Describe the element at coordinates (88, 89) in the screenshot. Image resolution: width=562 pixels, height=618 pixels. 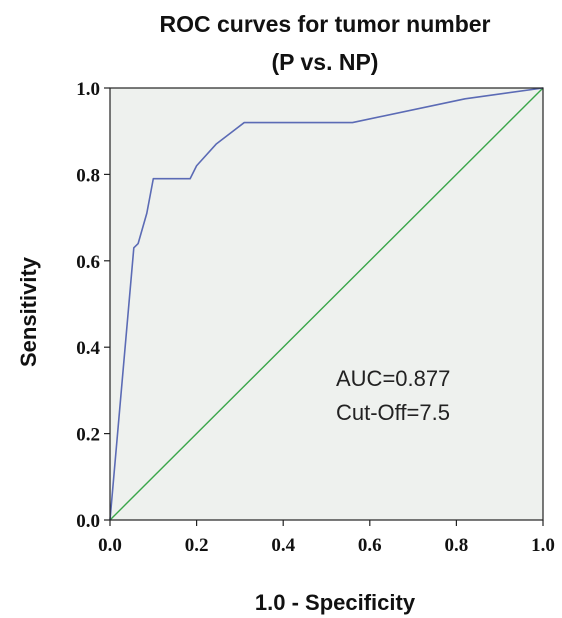
I see `y-tick-label: 1.0` at that location.